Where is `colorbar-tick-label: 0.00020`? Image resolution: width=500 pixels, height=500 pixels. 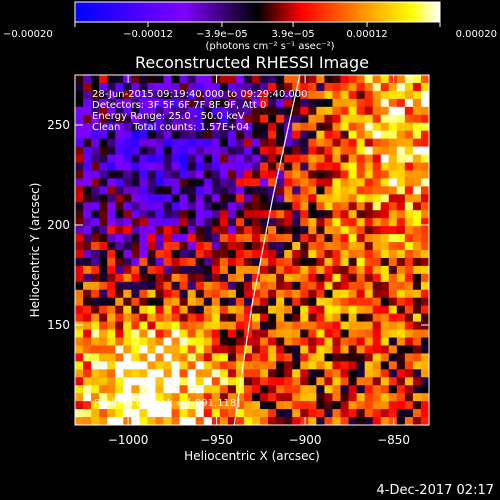 colorbar-tick-label: 0.00020 is located at coordinates (476, 34).